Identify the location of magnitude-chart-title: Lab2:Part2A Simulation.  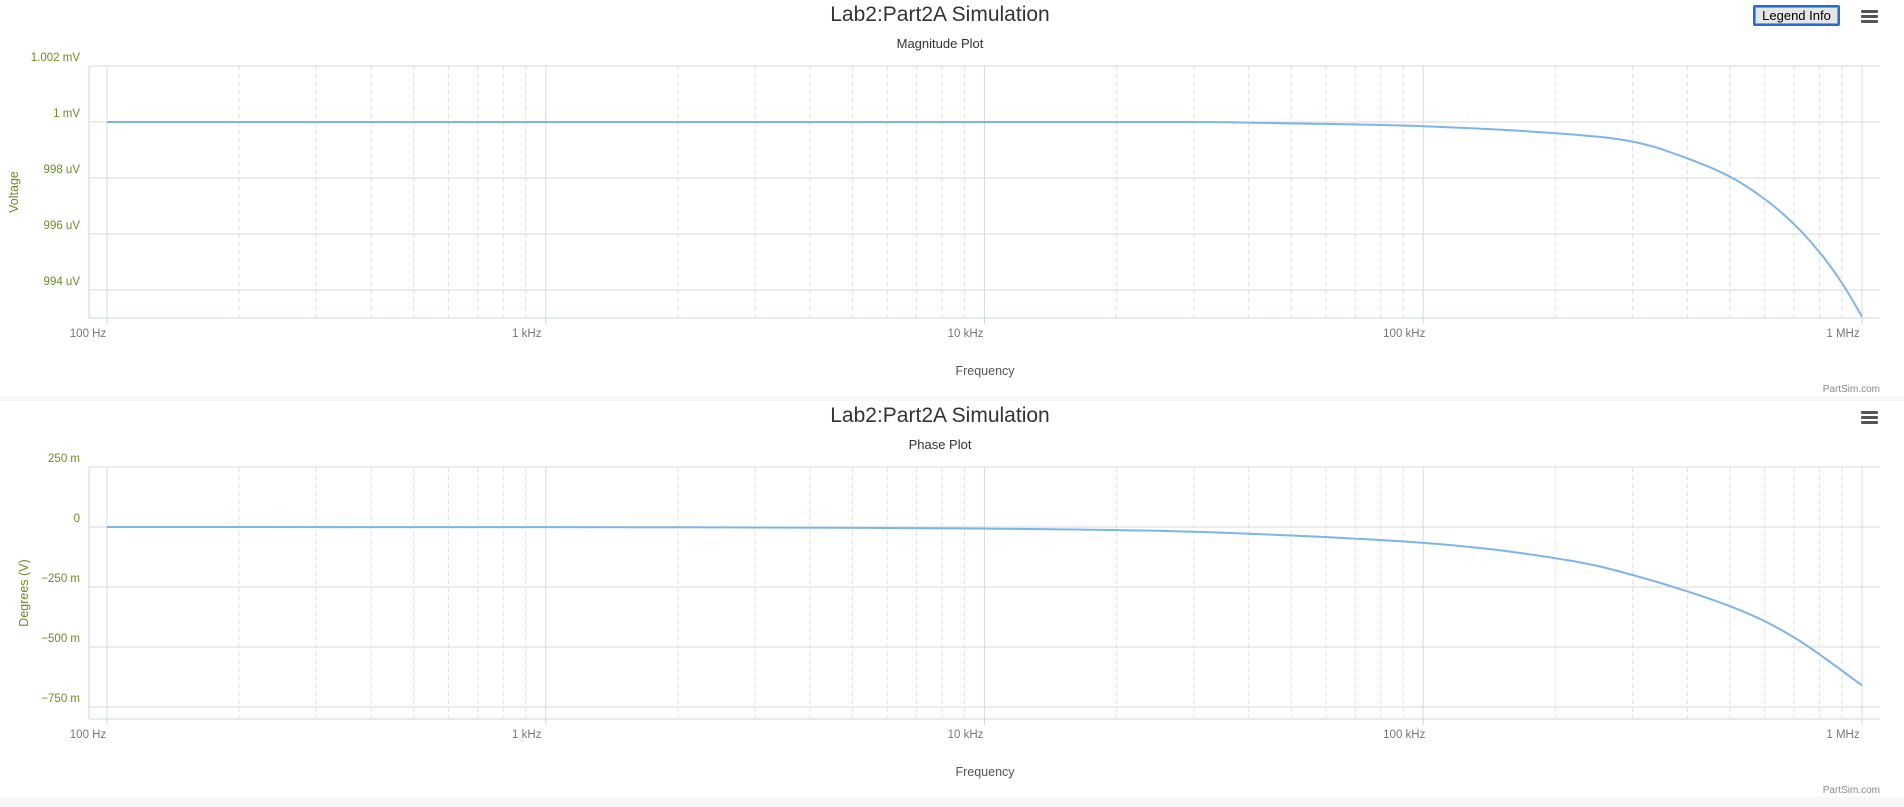
(939, 14).